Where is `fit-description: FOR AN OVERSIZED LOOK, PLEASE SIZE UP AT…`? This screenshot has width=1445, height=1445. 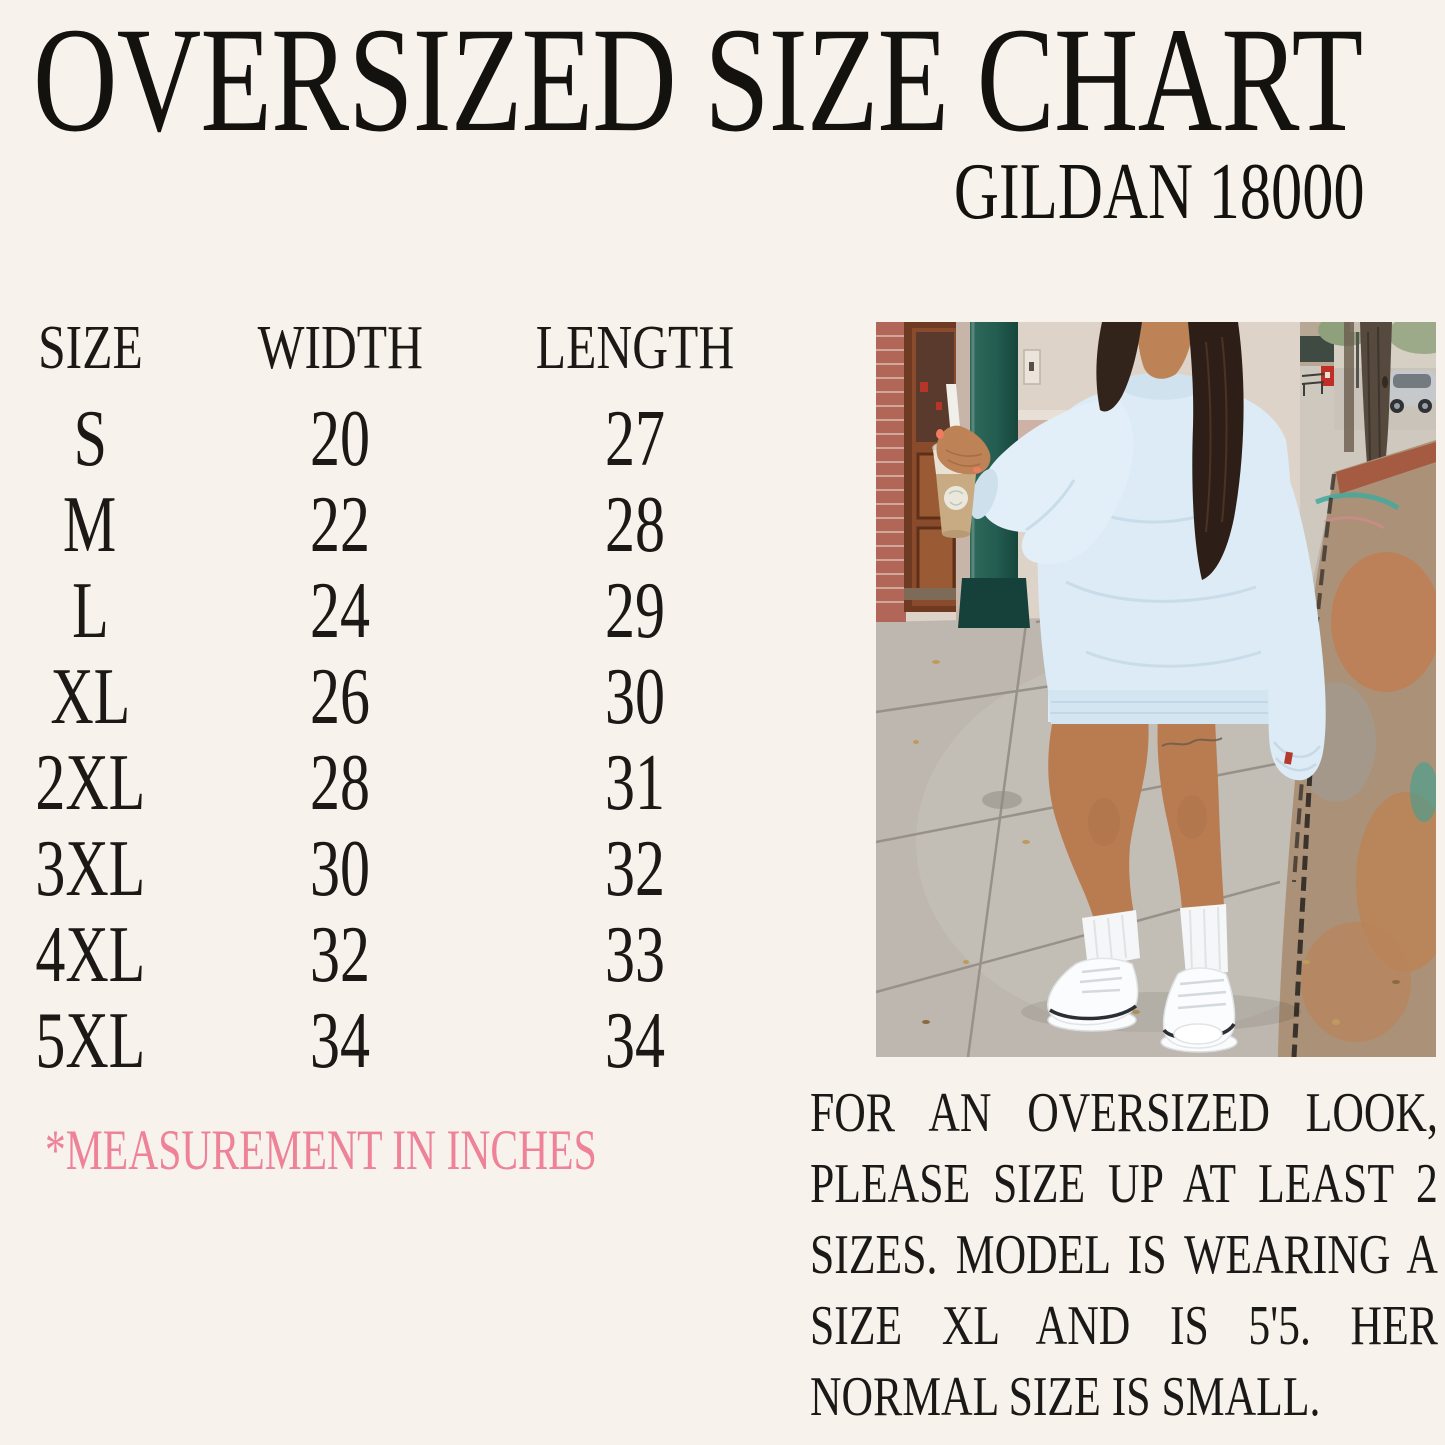 fit-description: FOR AN OVERSIZED LOOK, PLEASE SIZE UP AT… is located at coordinates (1124, 1255).